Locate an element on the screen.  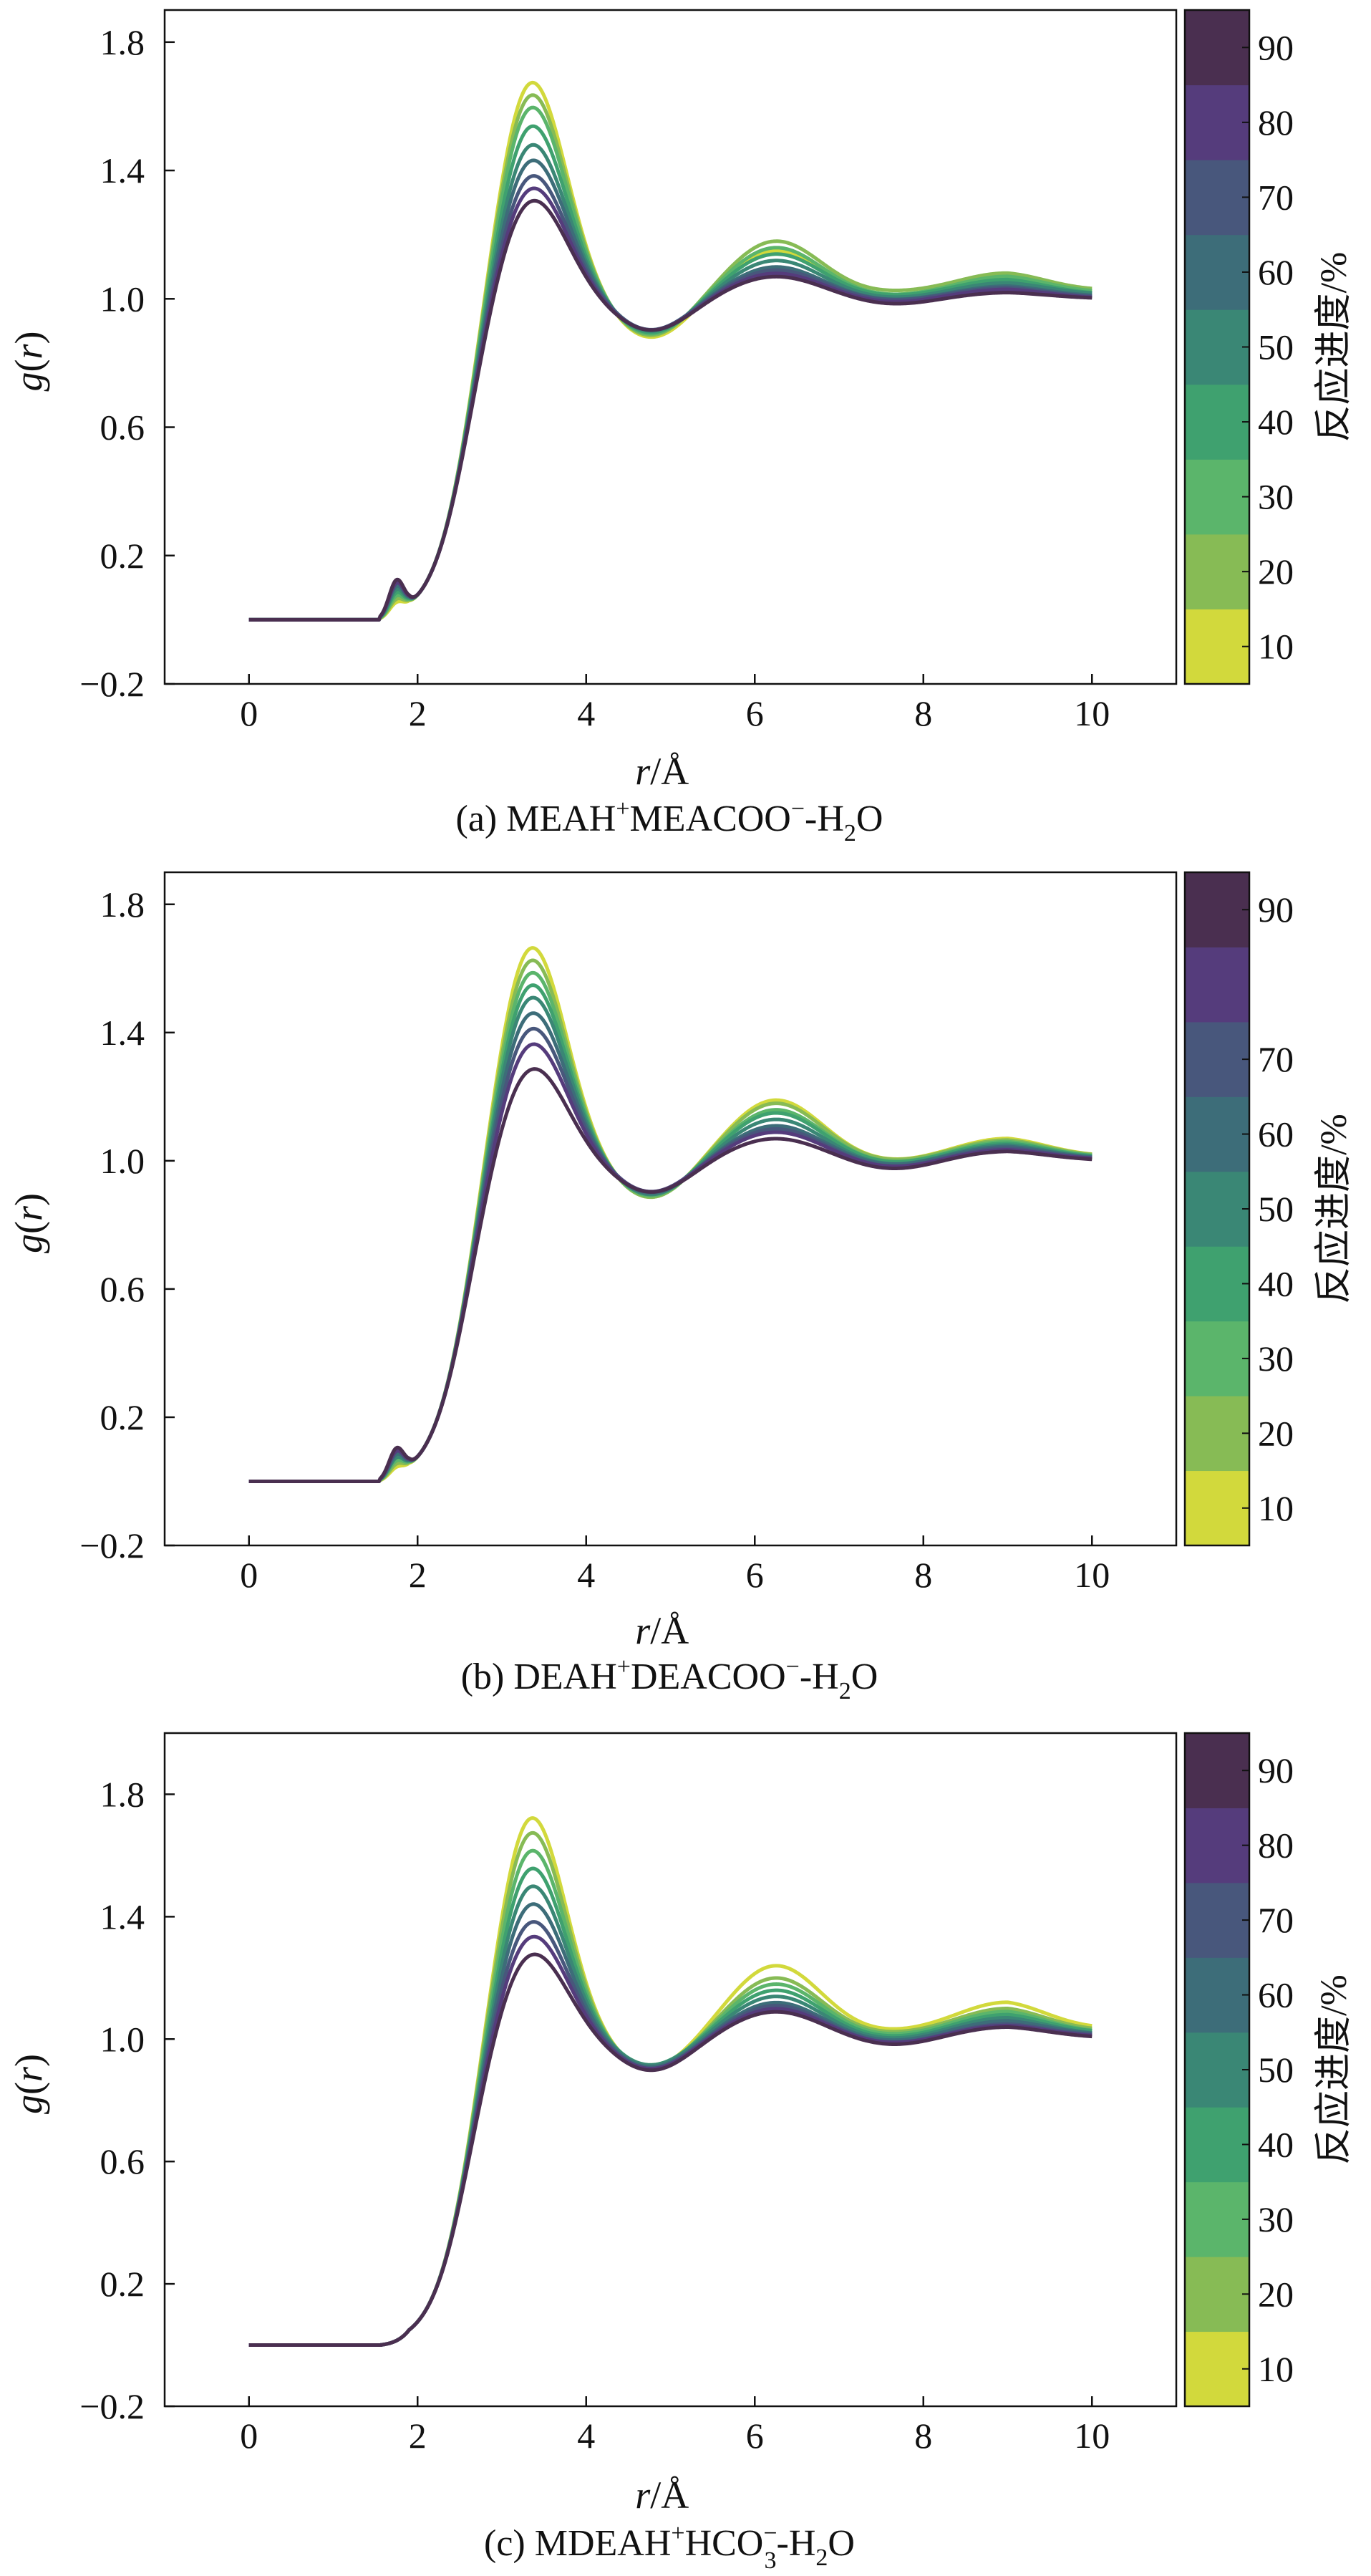
panel-caption: (c) MDEAH+HCO− 3-H2O is located at coordinates (670, 2547).